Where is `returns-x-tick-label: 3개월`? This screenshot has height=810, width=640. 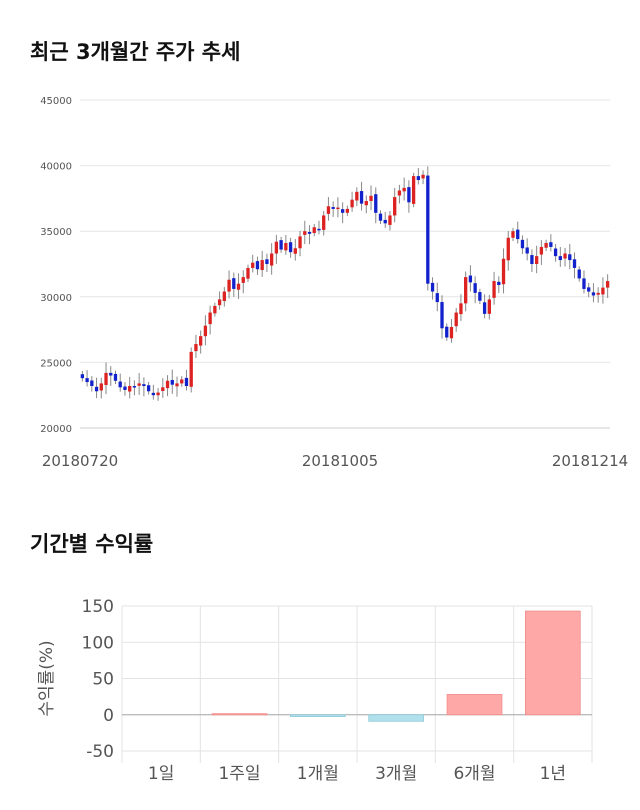
returns-x-tick-label: 3개월 is located at coordinates (396, 774).